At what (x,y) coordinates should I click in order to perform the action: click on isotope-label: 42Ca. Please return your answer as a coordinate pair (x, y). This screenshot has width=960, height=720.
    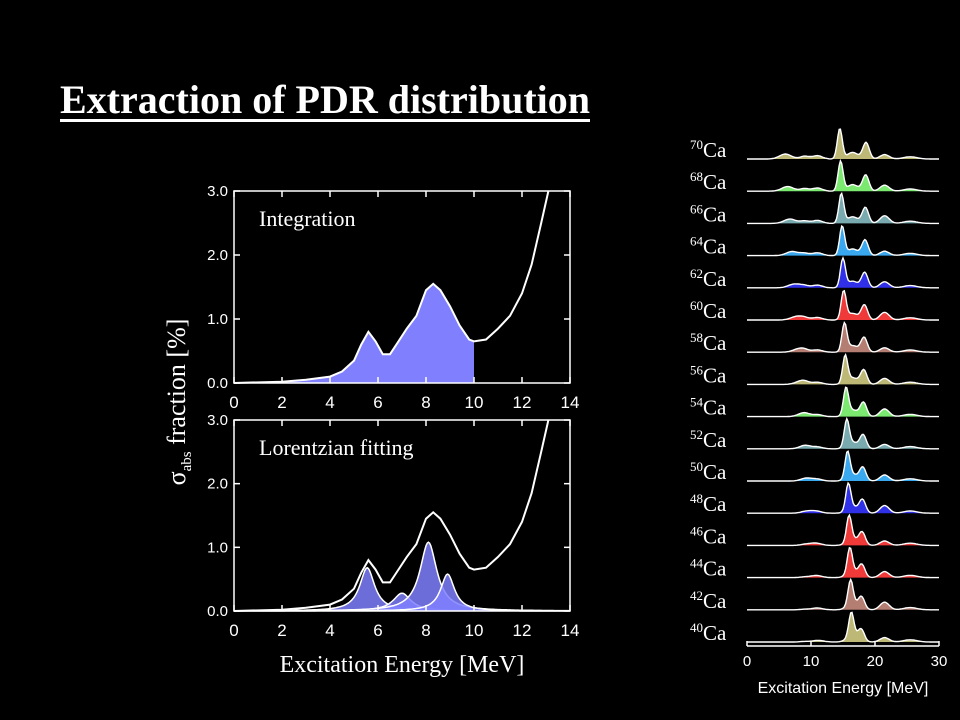
    Looking at the image, I should click on (708, 600).